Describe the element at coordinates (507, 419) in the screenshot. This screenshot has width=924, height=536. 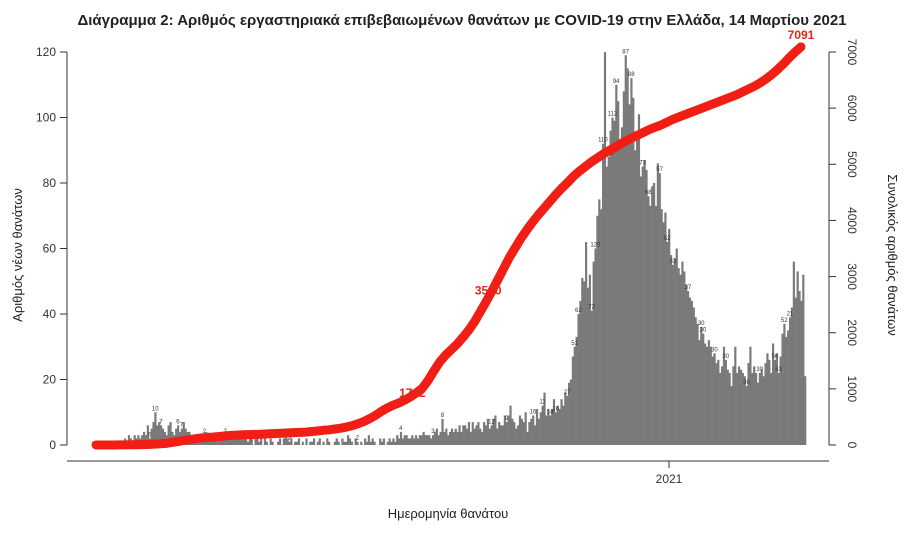
I see `bar-label: 9` at that location.